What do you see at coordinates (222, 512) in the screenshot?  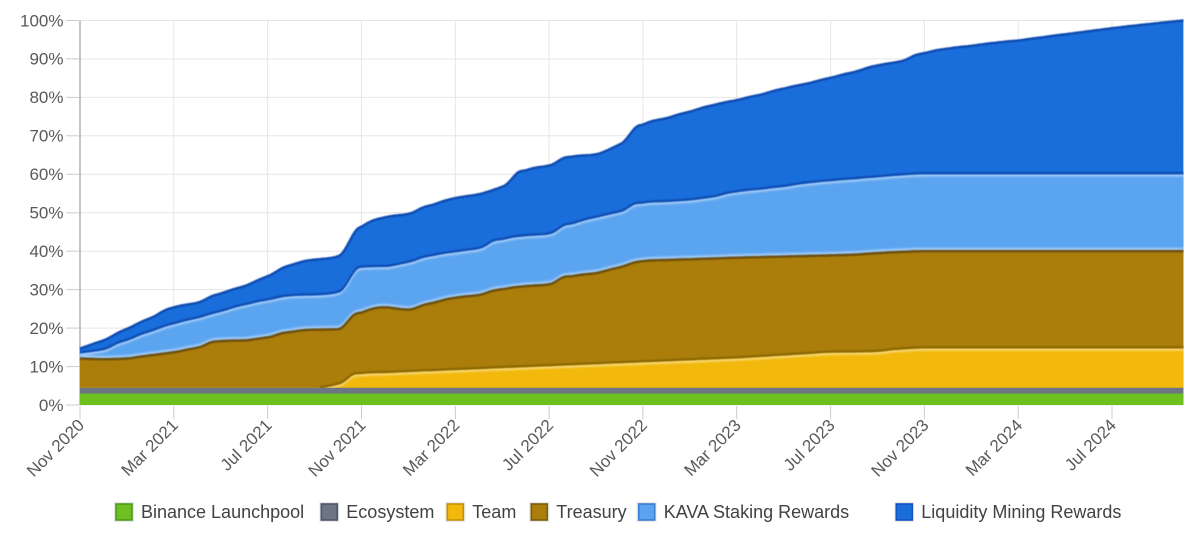 I see `svg-text: Binance Launchpool` at bounding box center [222, 512].